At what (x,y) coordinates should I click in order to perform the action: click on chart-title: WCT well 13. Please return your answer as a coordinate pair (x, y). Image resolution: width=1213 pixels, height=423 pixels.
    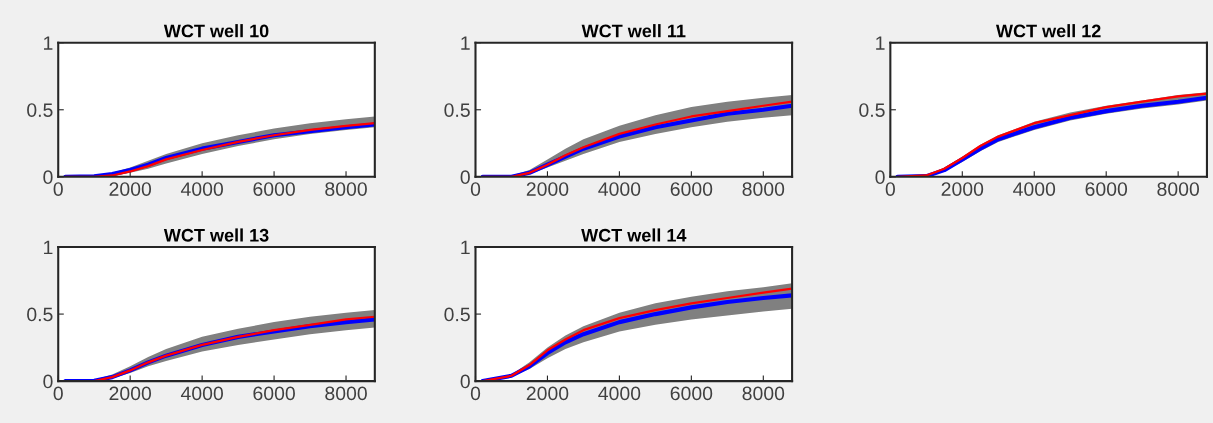
    Looking at the image, I should click on (216, 235).